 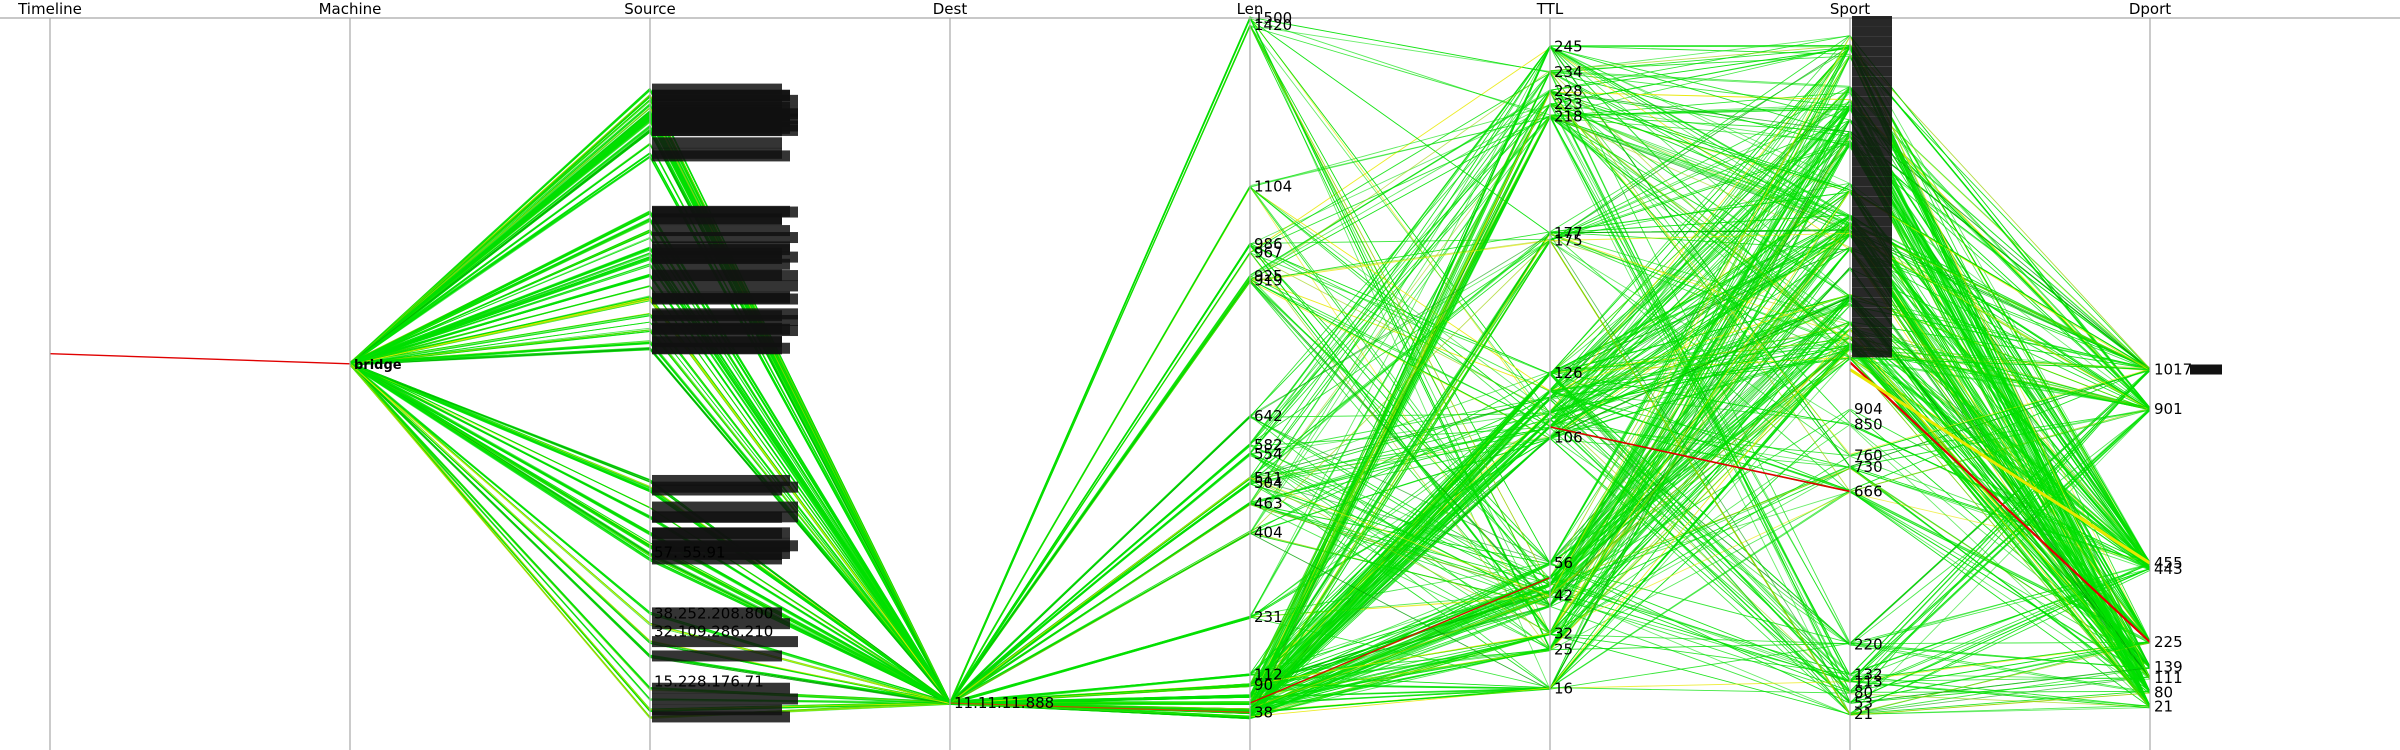 What do you see at coordinates (1273, 187) in the screenshot?
I see `len-tick-label: 1104` at bounding box center [1273, 187].